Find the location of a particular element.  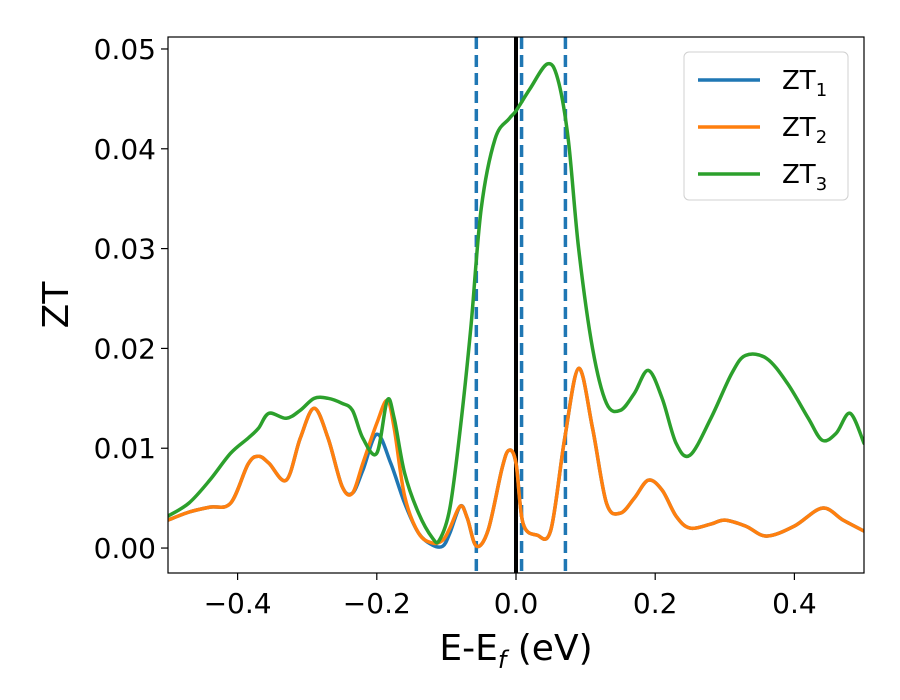

x-axis-title: E-Ef (eV) is located at coordinates (515, 651).